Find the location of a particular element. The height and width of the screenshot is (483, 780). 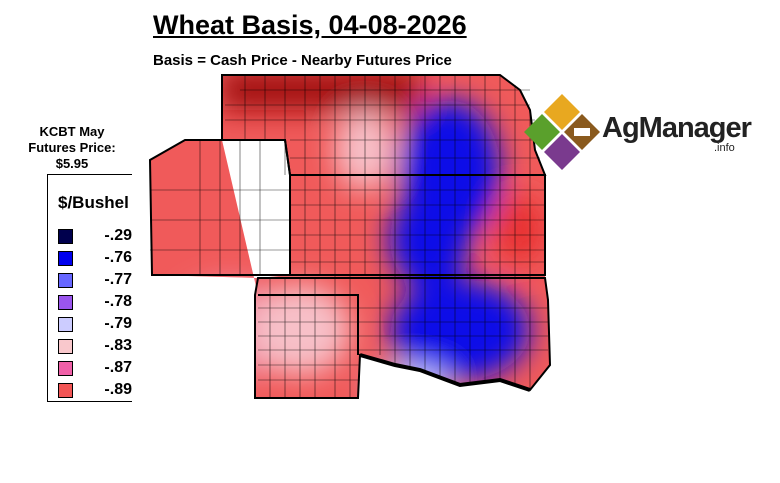

map-title: Wheat Basis, 04-08-2026 is located at coordinates (310, 25).